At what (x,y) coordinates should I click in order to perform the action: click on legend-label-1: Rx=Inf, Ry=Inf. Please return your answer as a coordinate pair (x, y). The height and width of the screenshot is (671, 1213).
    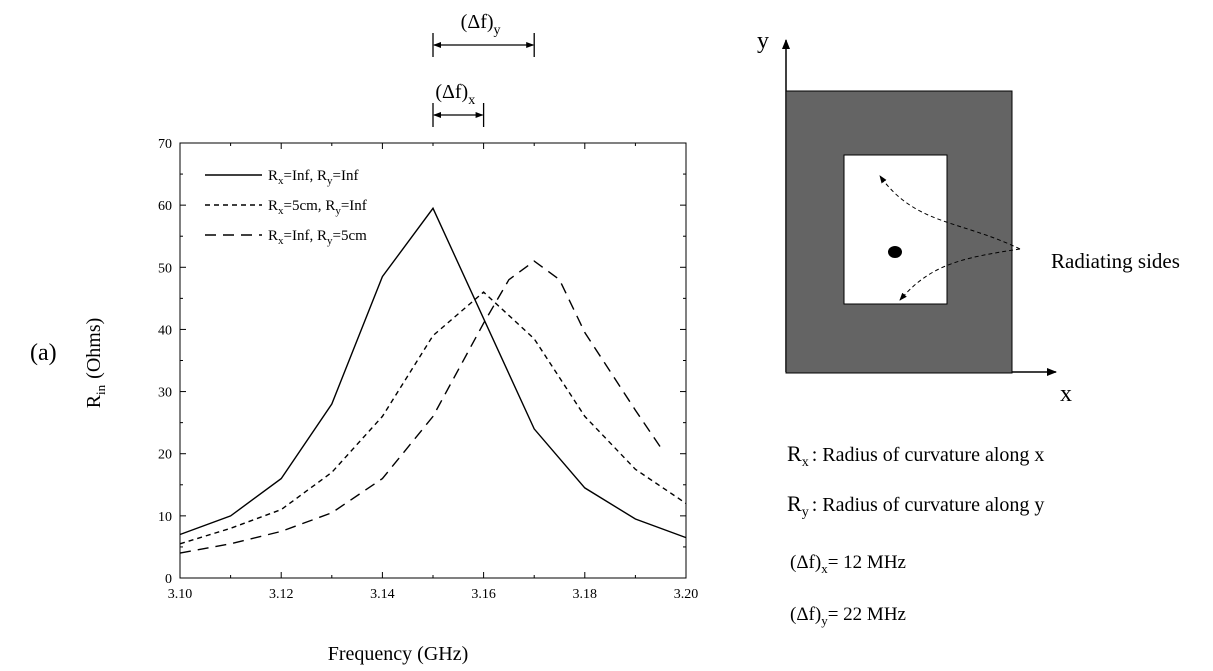
    Looking at the image, I should click on (313, 177).